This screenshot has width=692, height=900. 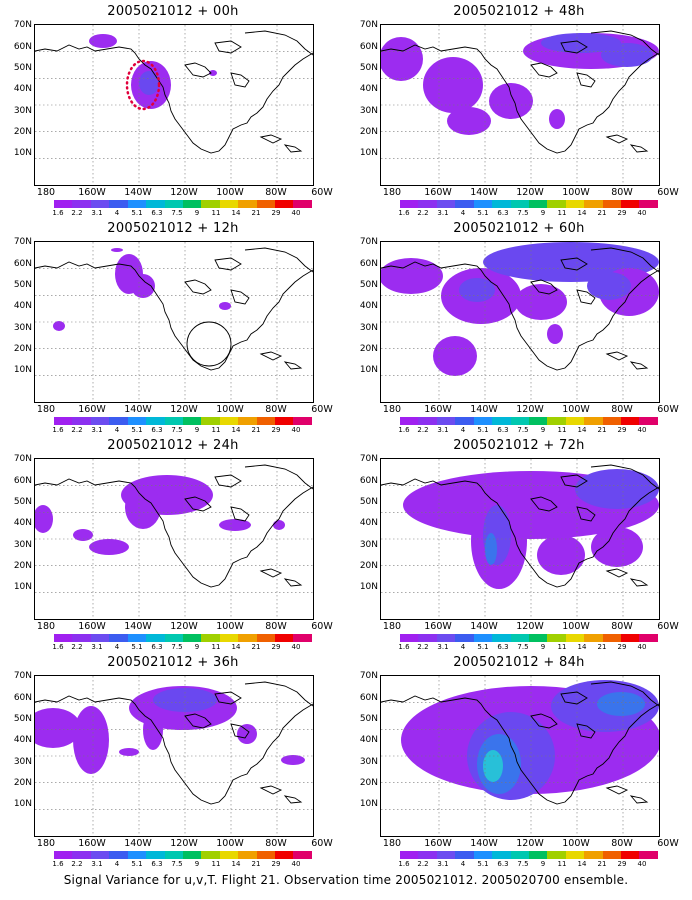 I want to click on lon-tick-label: 60W, so click(x=668, y=409).